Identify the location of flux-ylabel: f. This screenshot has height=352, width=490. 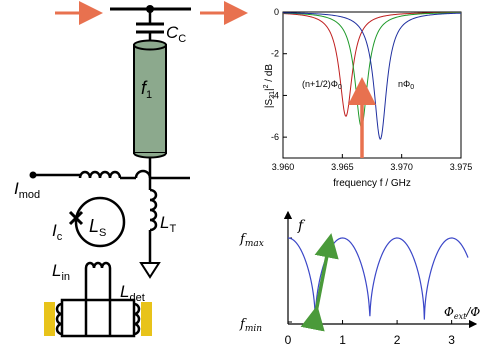
(301, 226).